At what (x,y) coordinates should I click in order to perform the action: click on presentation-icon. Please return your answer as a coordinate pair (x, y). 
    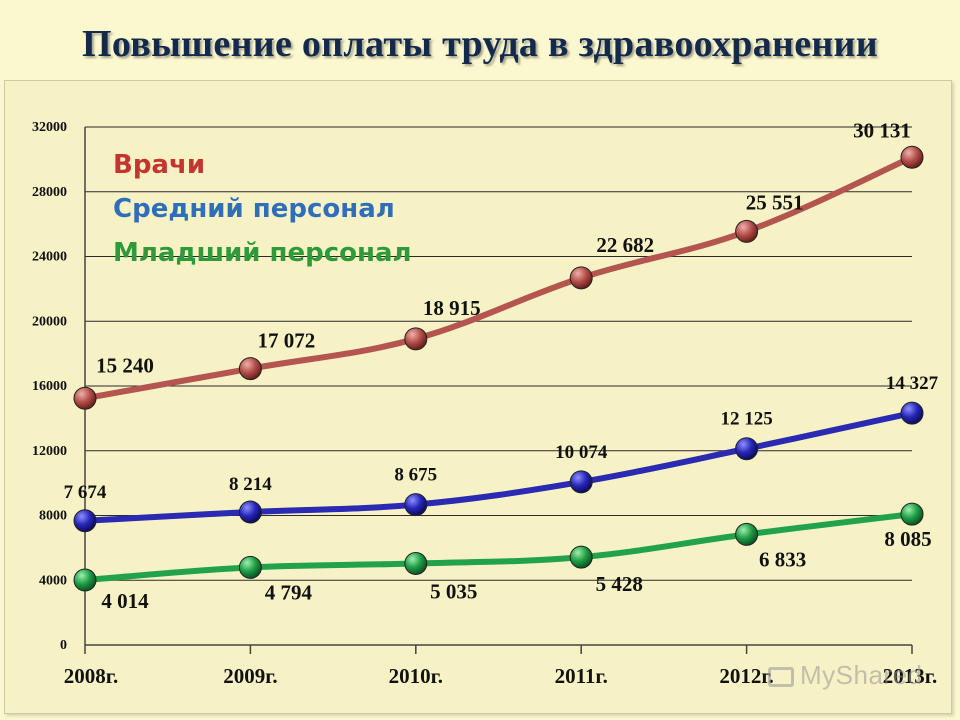
    Looking at the image, I should click on (781, 677).